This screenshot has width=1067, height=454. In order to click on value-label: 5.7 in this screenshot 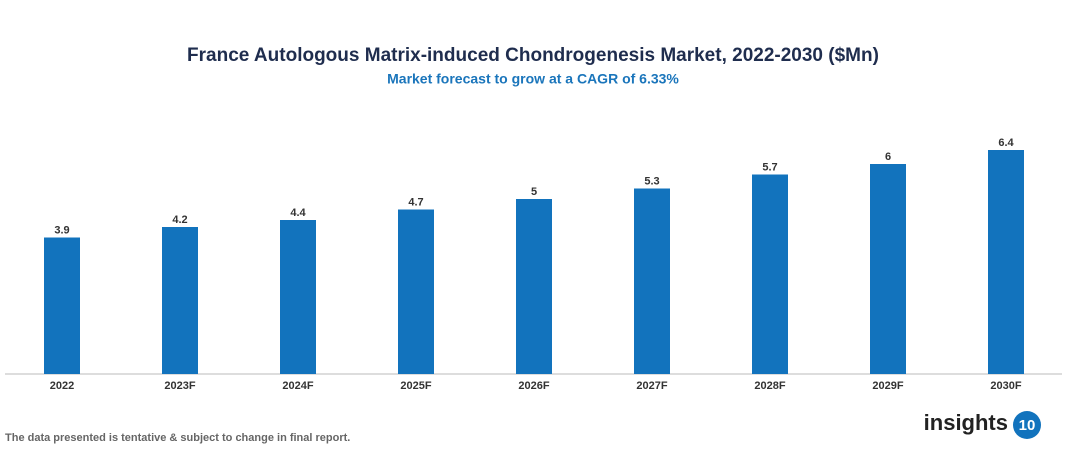, I will do `click(769, 167)`.